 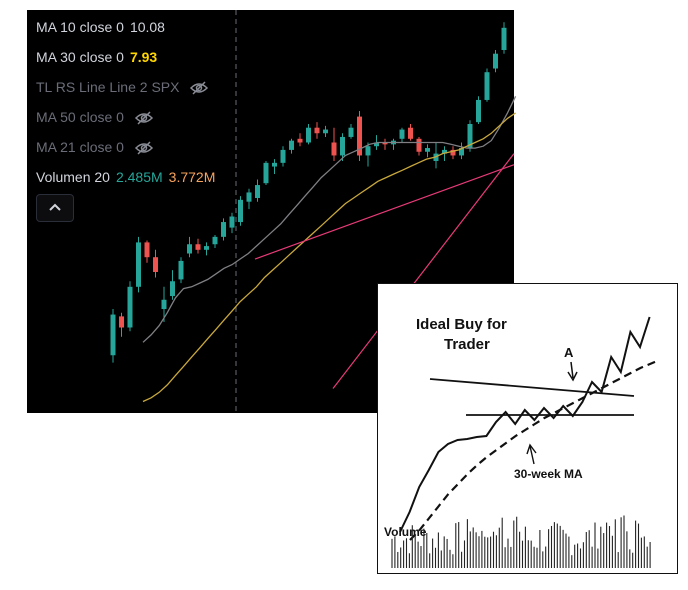 What do you see at coordinates (467, 344) in the screenshot?
I see `sketch-title-line2: Trader` at bounding box center [467, 344].